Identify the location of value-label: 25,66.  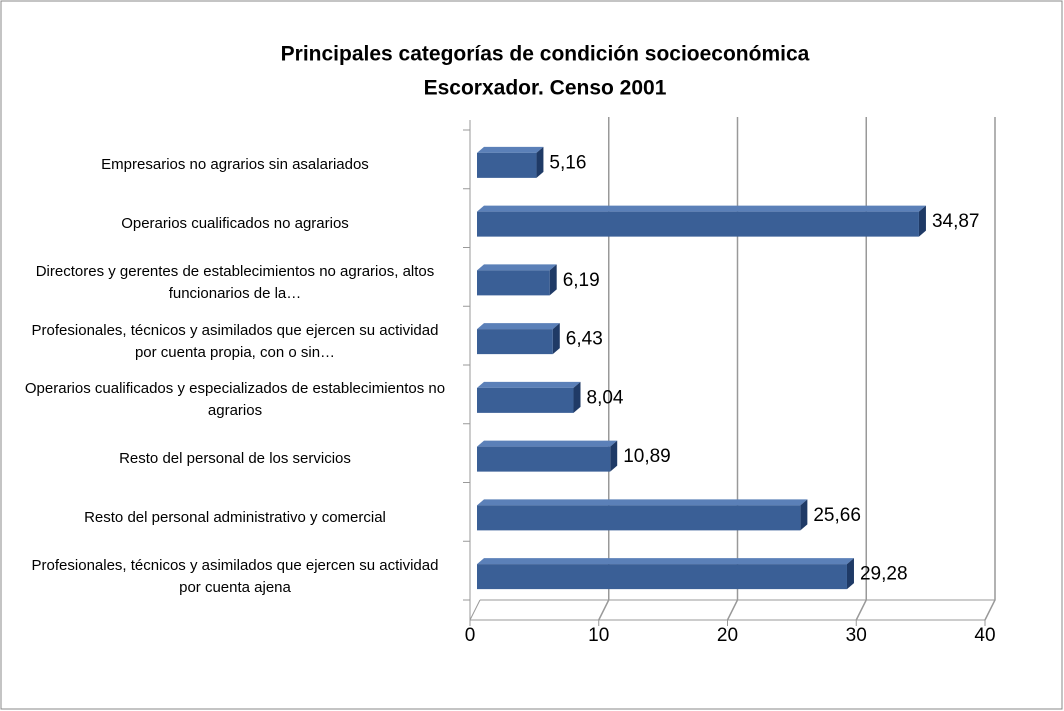
(837, 515).